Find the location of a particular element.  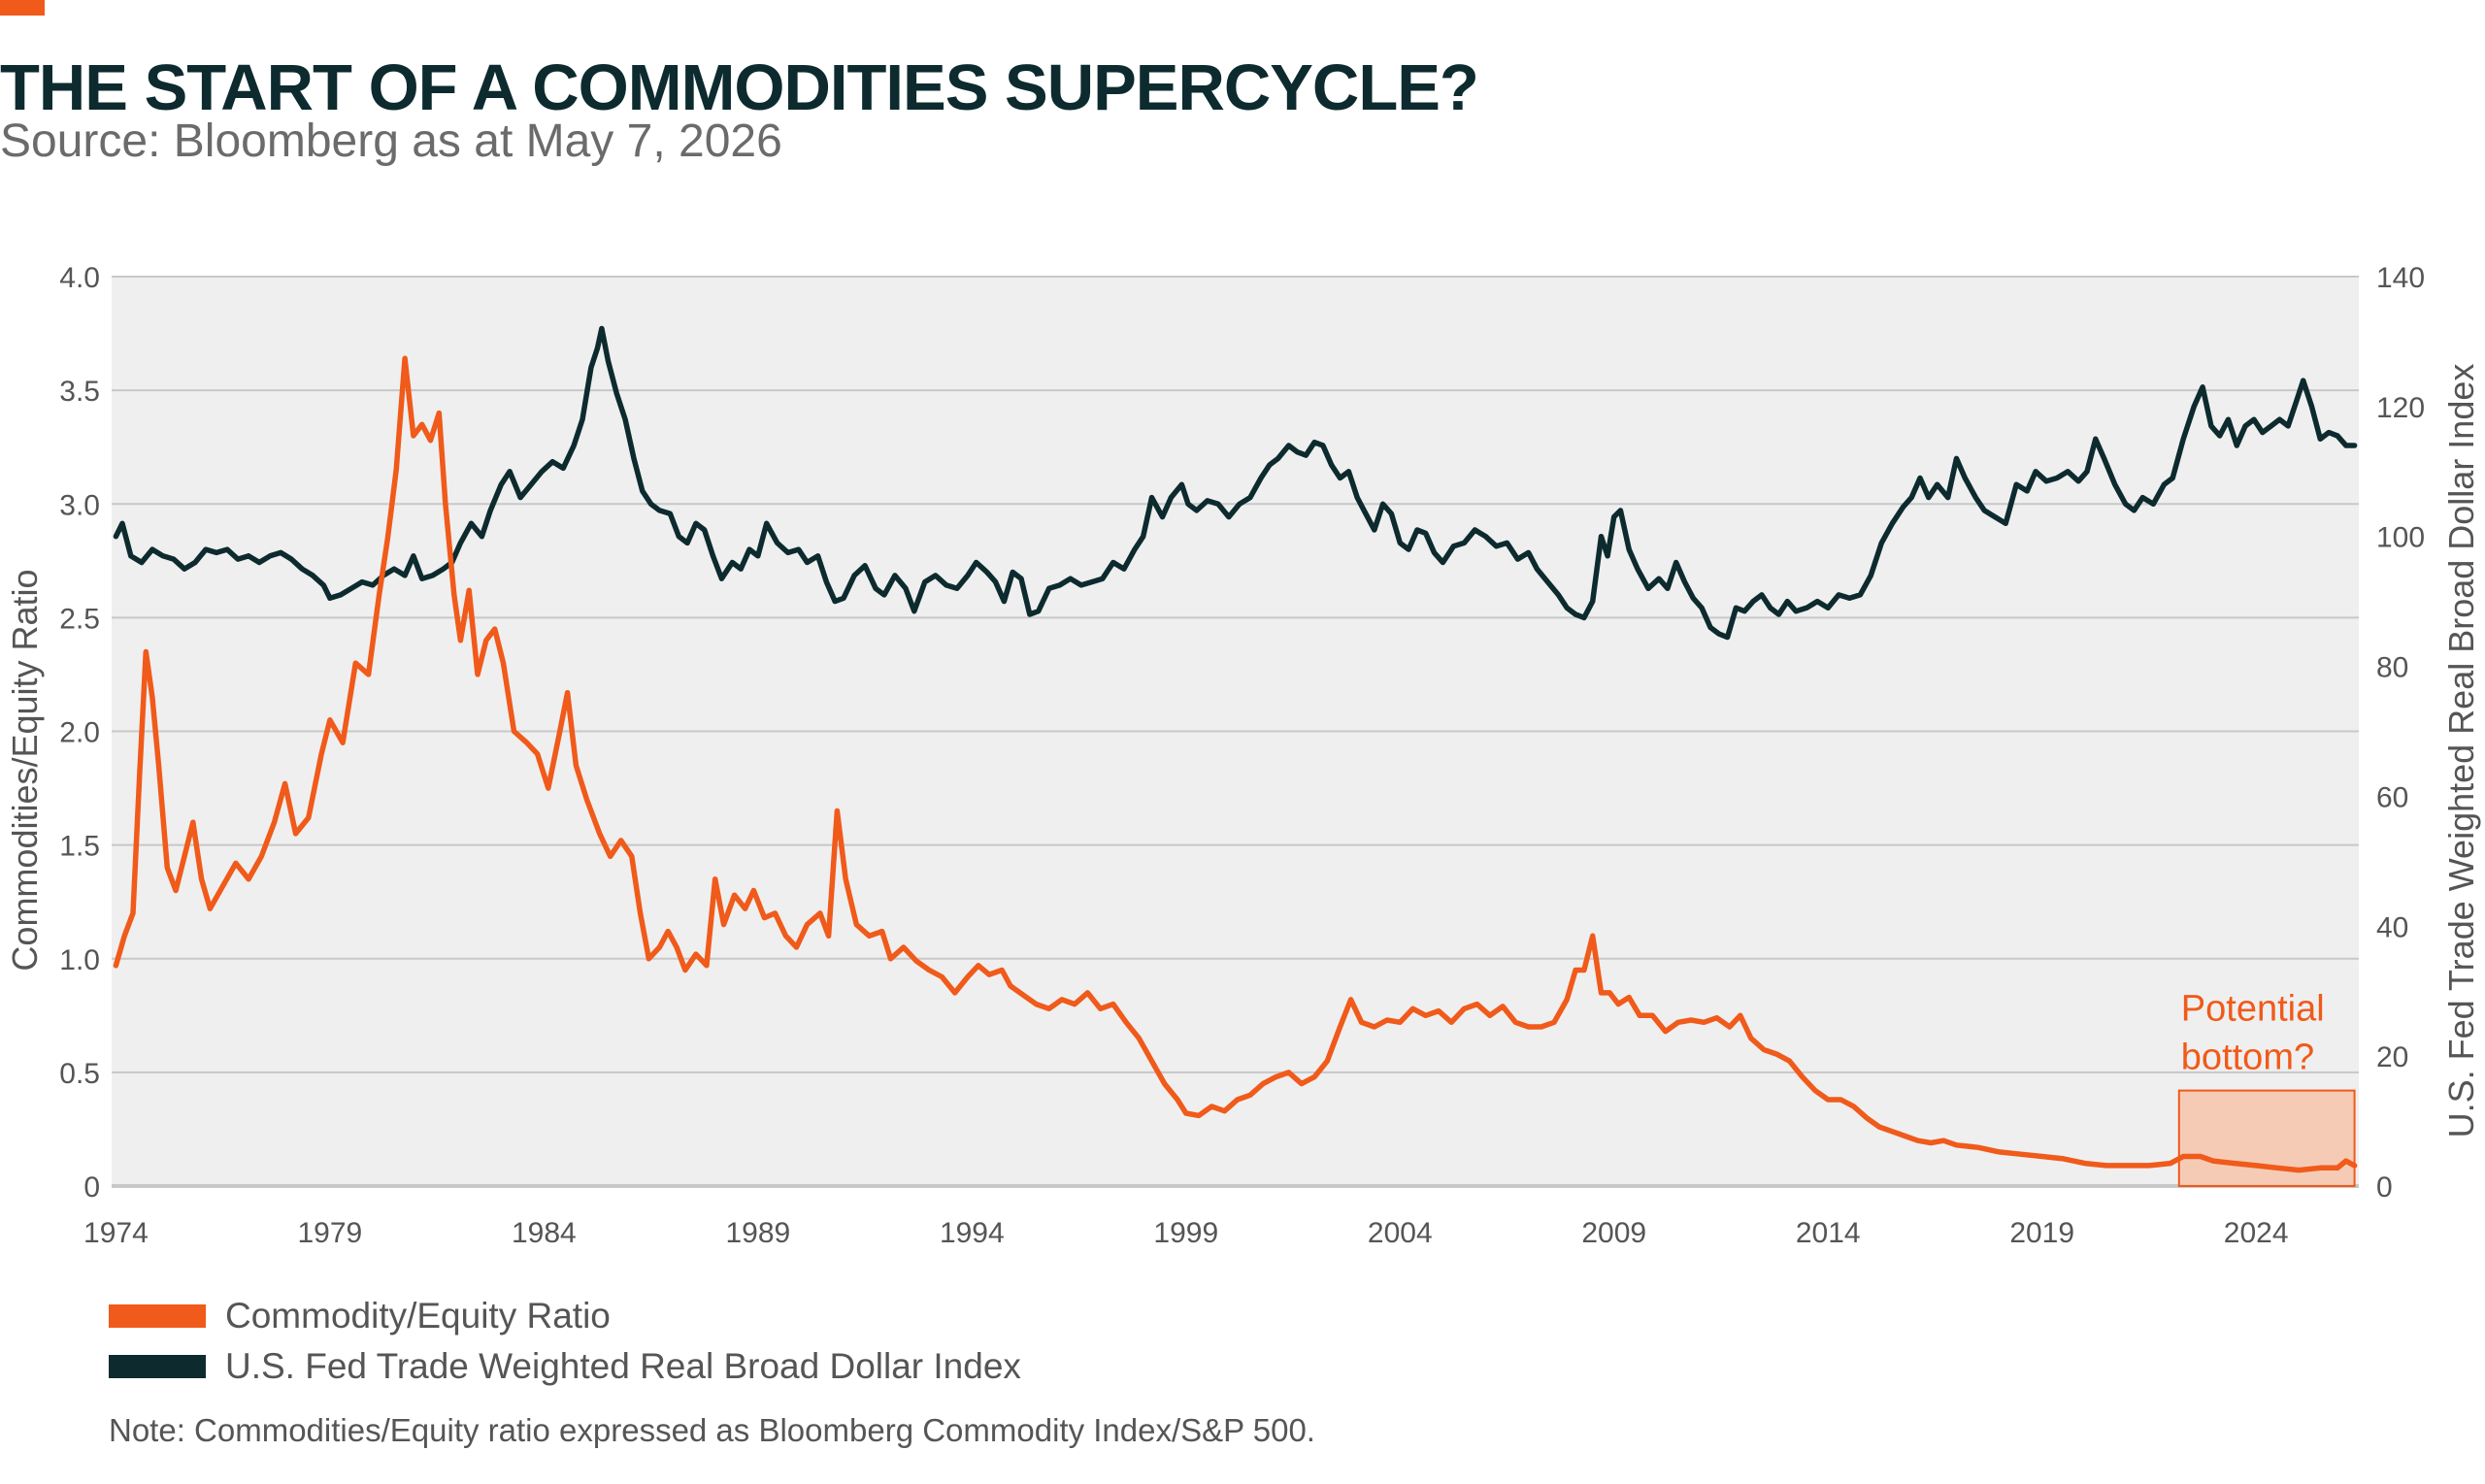

annotation-text-group: Potential bottom? is located at coordinates (2253, 1033).